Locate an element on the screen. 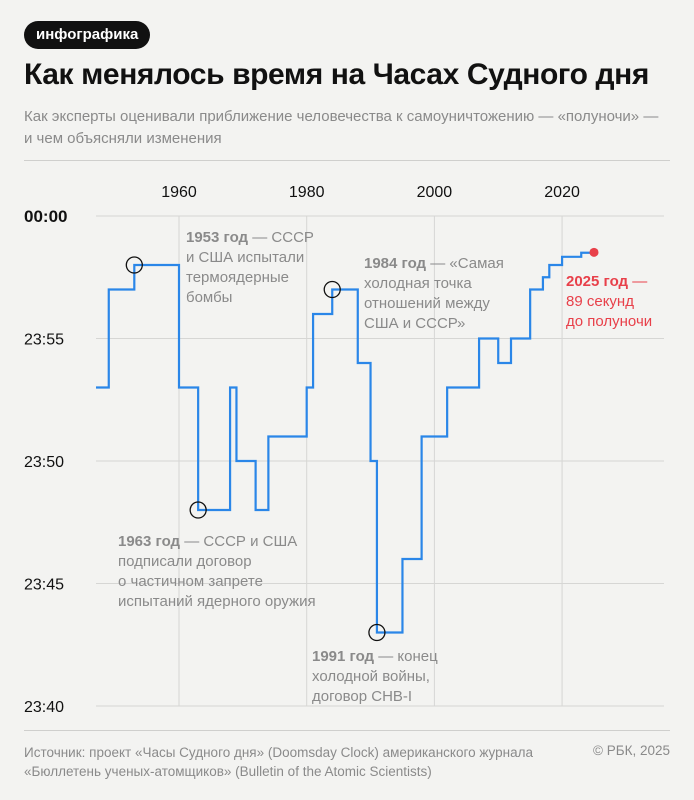 This screenshot has width=694, height=800. x-tick-label: 2020 is located at coordinates (562, 192).